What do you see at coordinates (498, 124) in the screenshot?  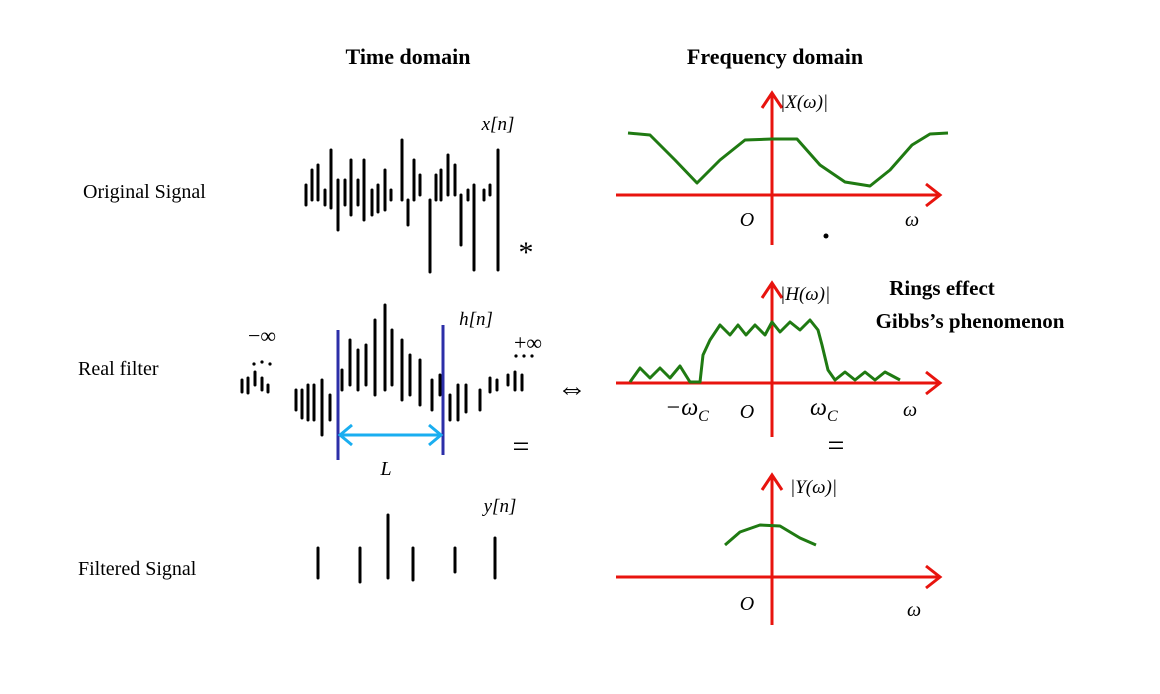 I see `signal-label: x[n]` at bounding box center [498, 124].